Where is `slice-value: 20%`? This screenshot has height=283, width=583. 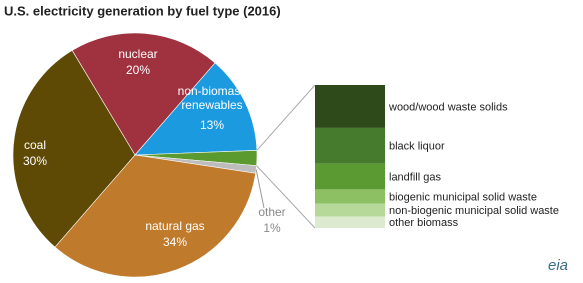 slice-value: 20% is located at coordinates (138, 70).